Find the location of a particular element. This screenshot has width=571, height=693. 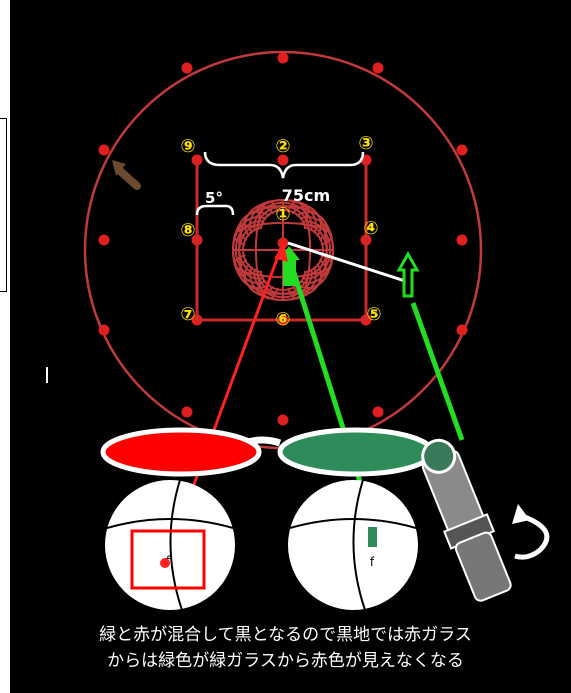

point-label-4: ④ is located at coordinates (370, 228).